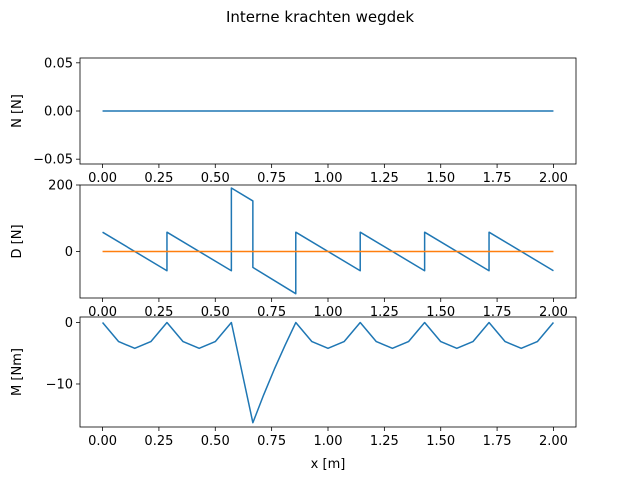 The width and height of the screenshot is (640, 480). I want to click on y-tick-label: −0.05, so click(53, 160).